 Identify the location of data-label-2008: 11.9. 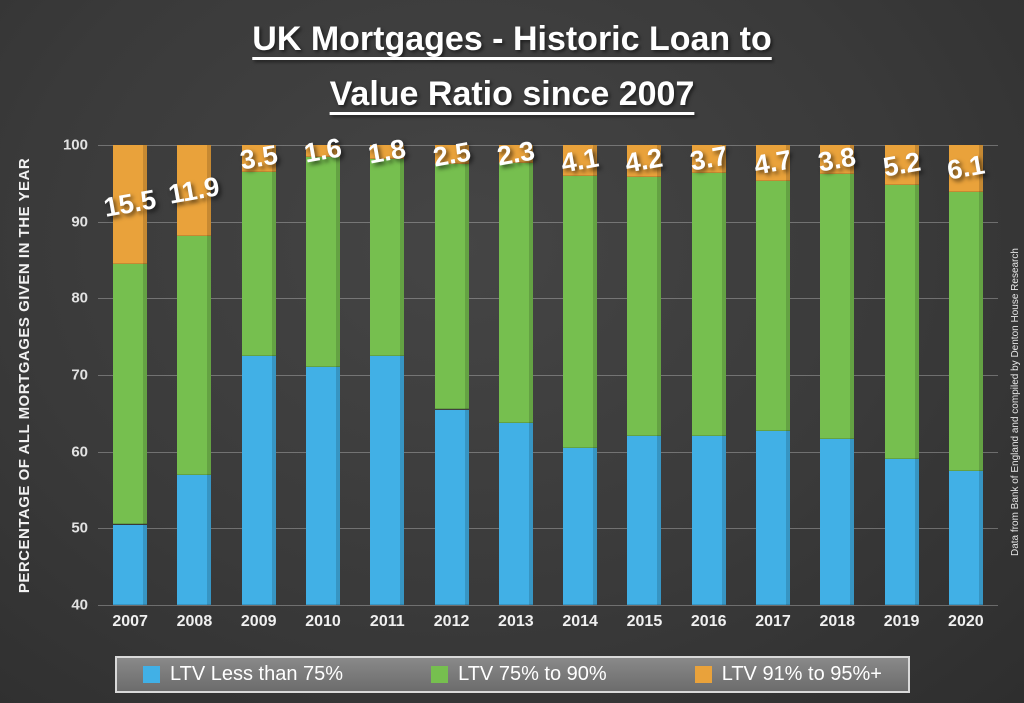
(194, 190).